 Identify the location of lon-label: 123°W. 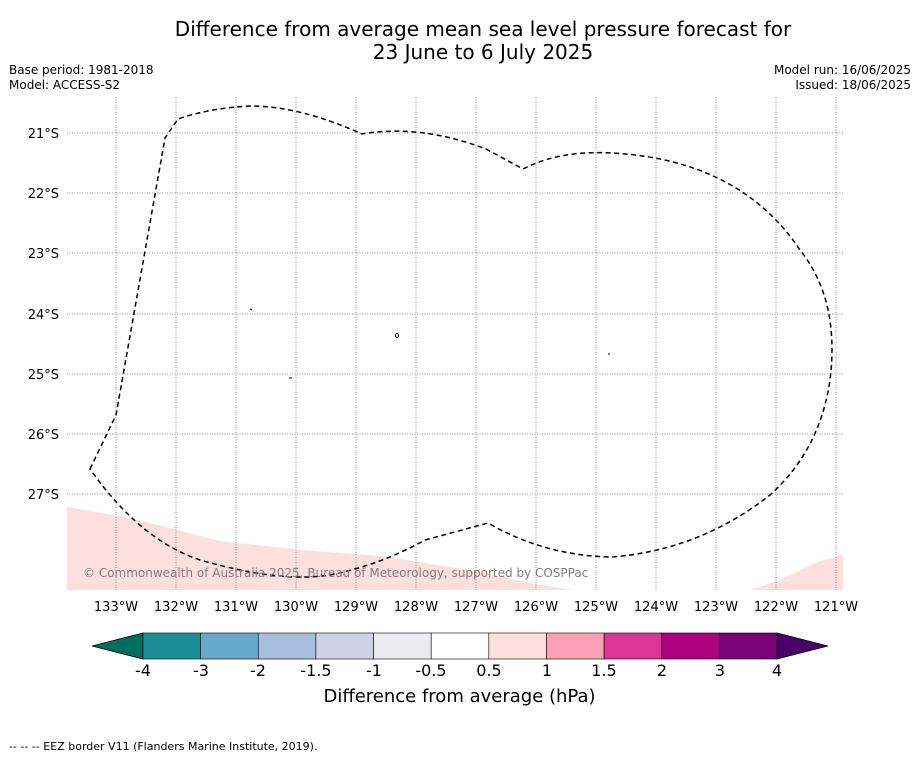
(716, 607).